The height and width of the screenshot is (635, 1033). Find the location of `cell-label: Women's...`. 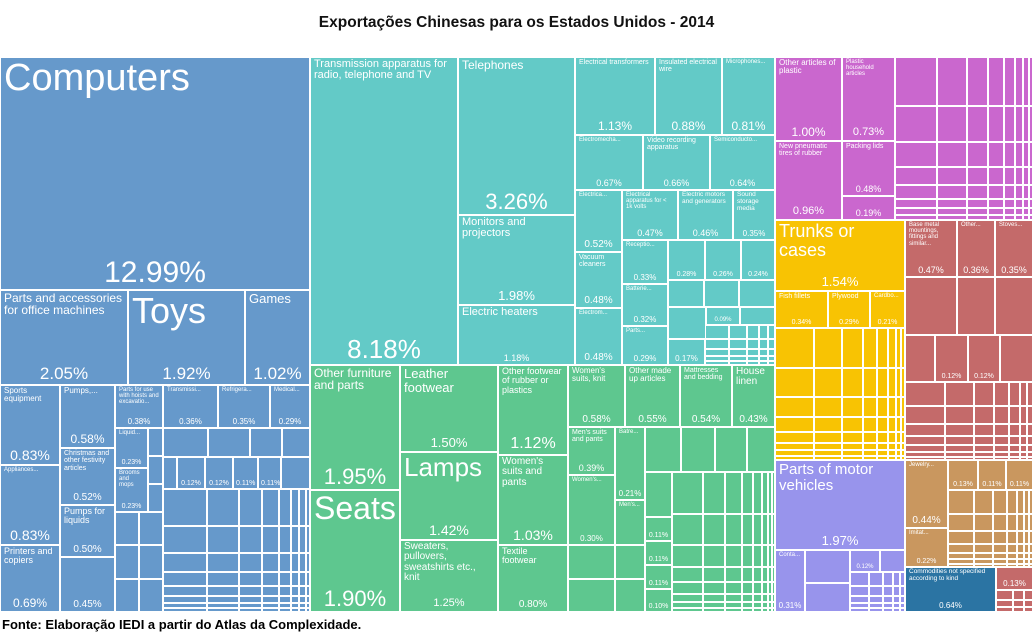

cell-label: Women's... is located at coordinates (587, 480).